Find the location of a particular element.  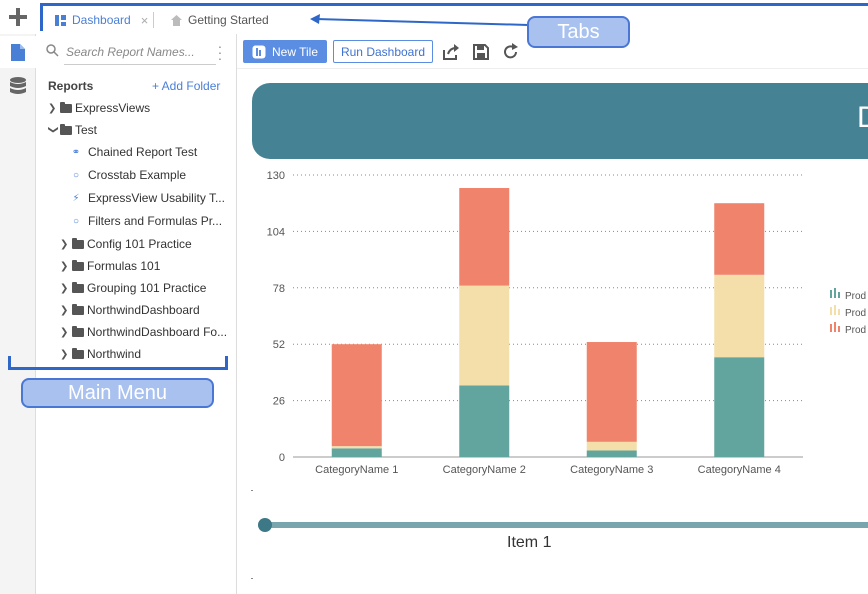

folder-northwind-dashboard: ❯ NorthwindDashboard is located at coordinates (130, 310).